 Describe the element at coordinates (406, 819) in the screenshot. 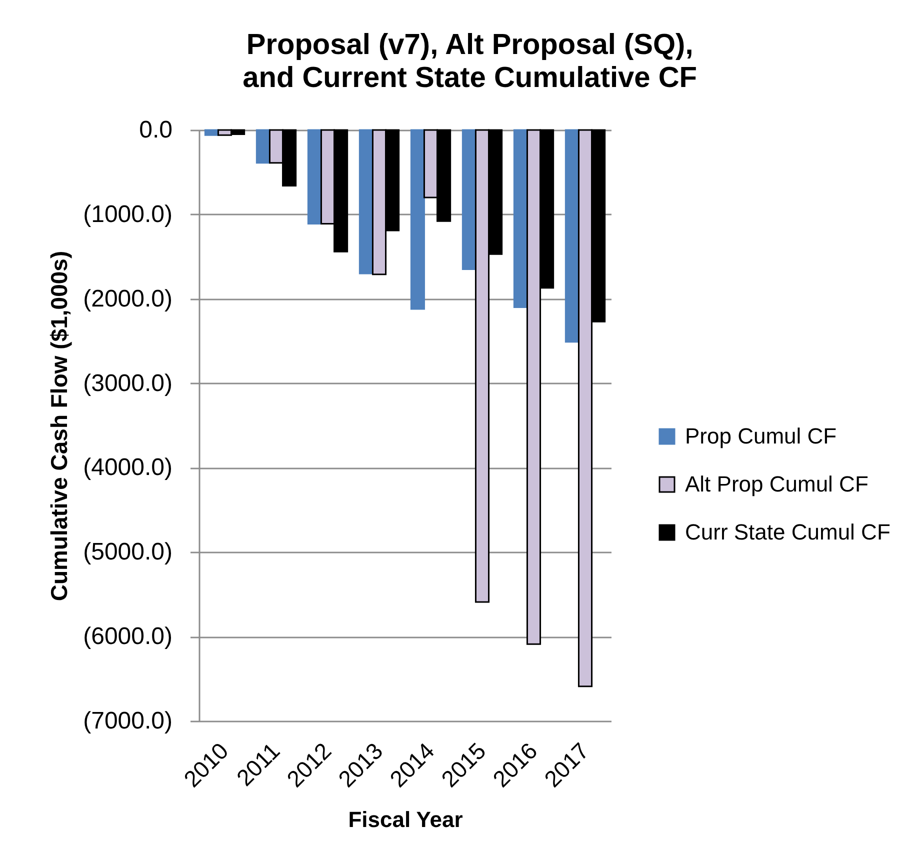

I see `x-axis-title: Fiscal Year` at that location.